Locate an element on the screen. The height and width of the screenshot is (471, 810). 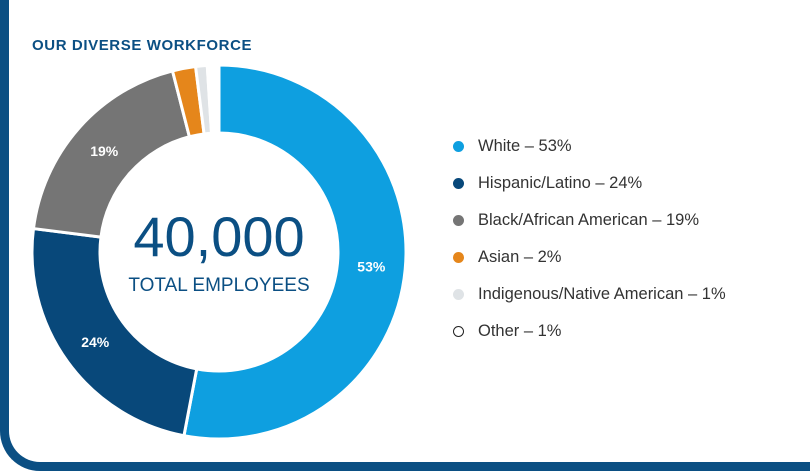
legend-item-other: Other – 1% is located at coordinates (589, 331).